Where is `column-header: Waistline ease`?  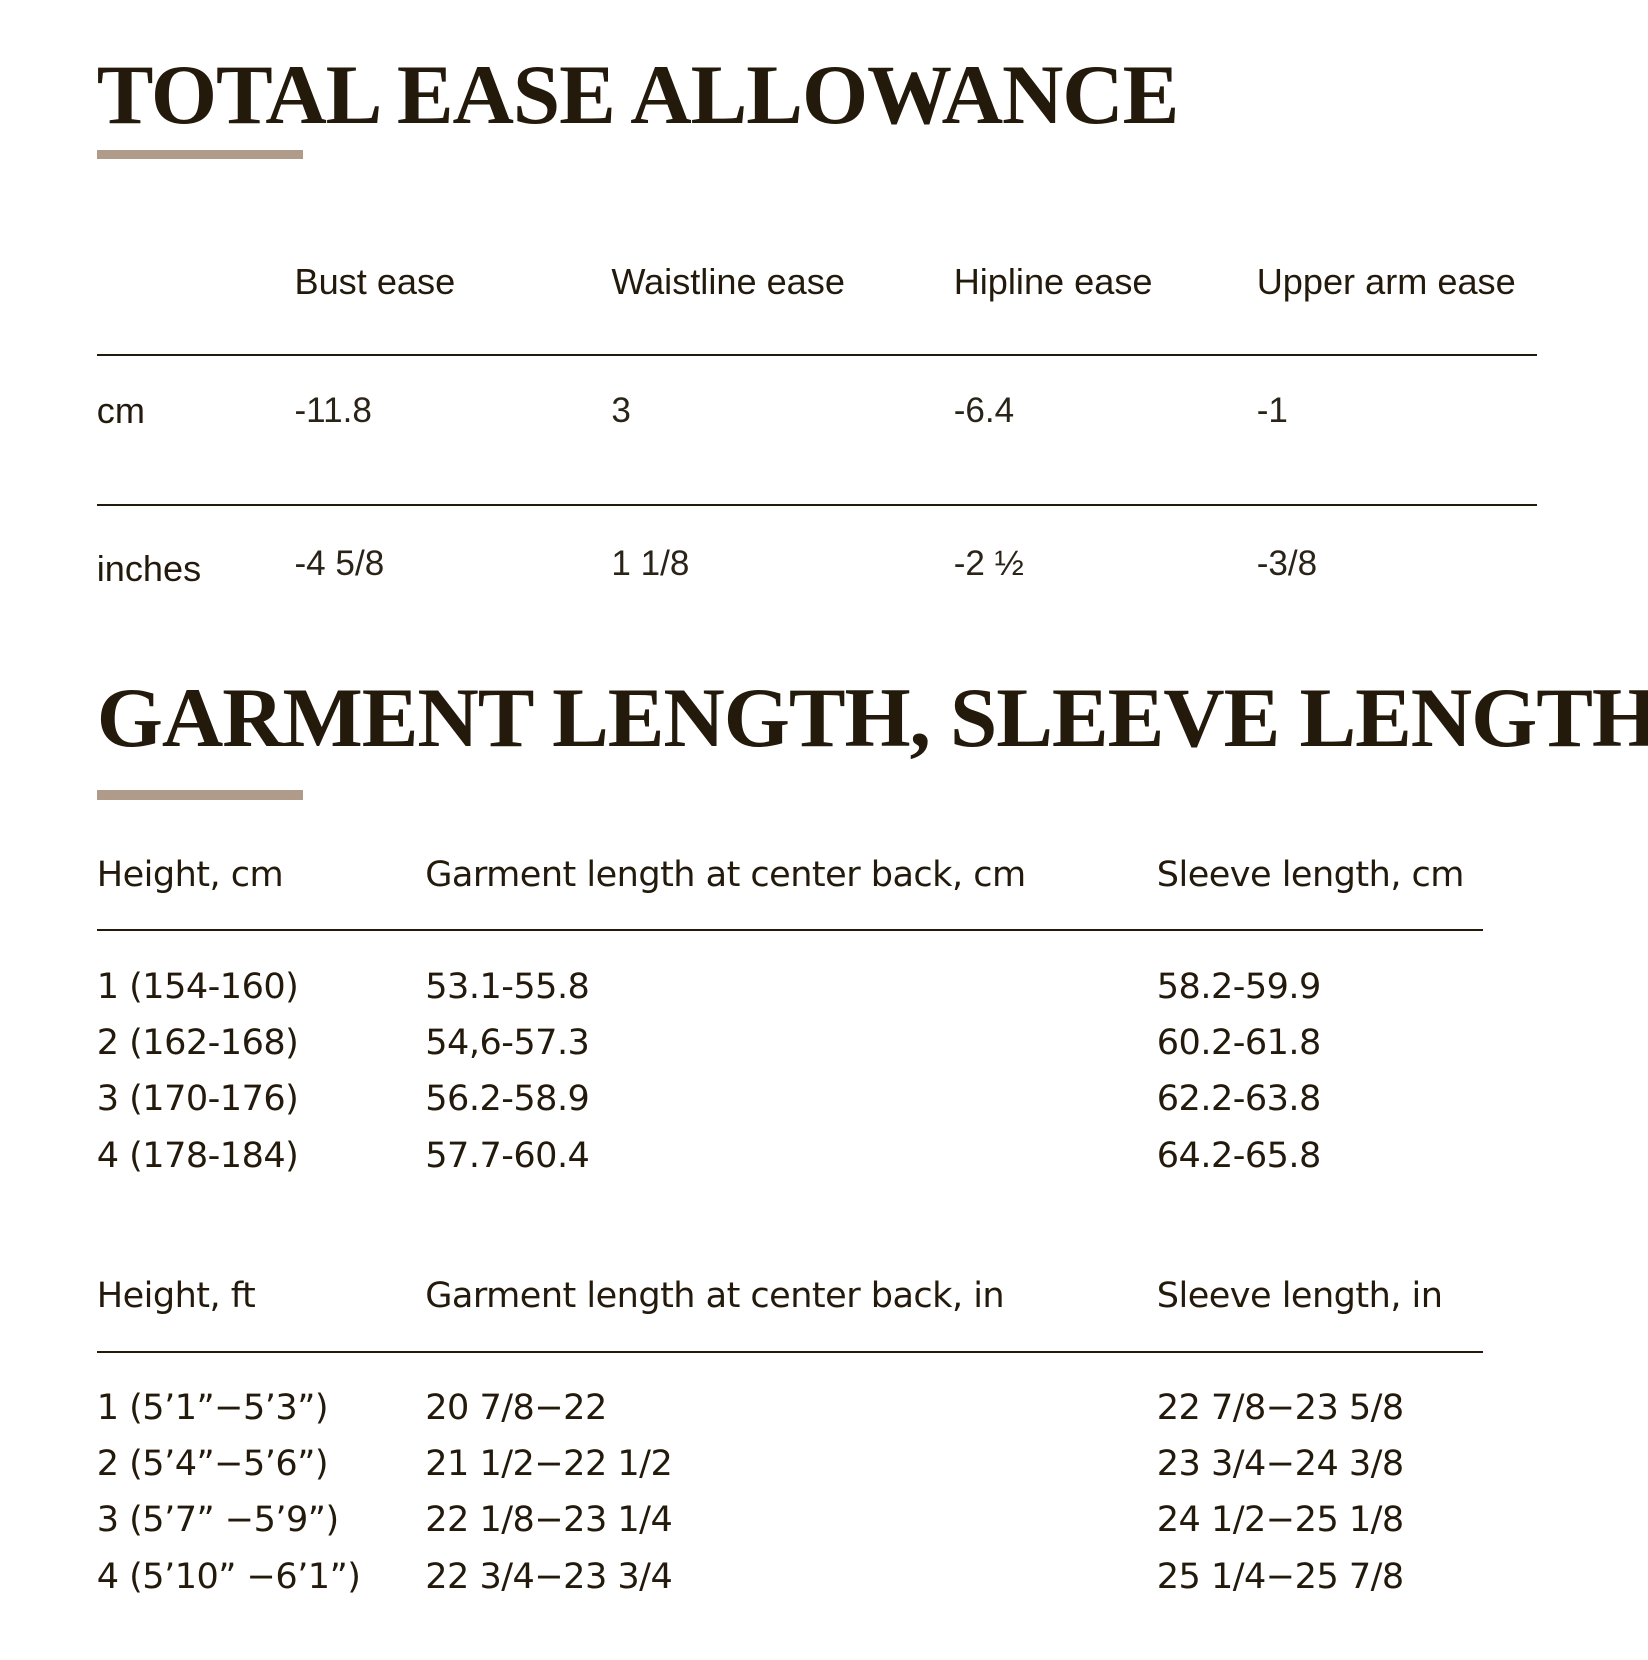
column-header: Waistline ease is located at coordinates (728, 281).